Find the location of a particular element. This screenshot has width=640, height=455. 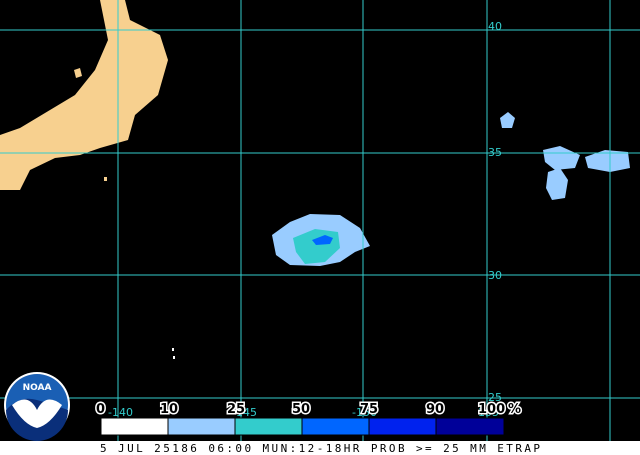

caption-bar is located at coordinates (320, 448).